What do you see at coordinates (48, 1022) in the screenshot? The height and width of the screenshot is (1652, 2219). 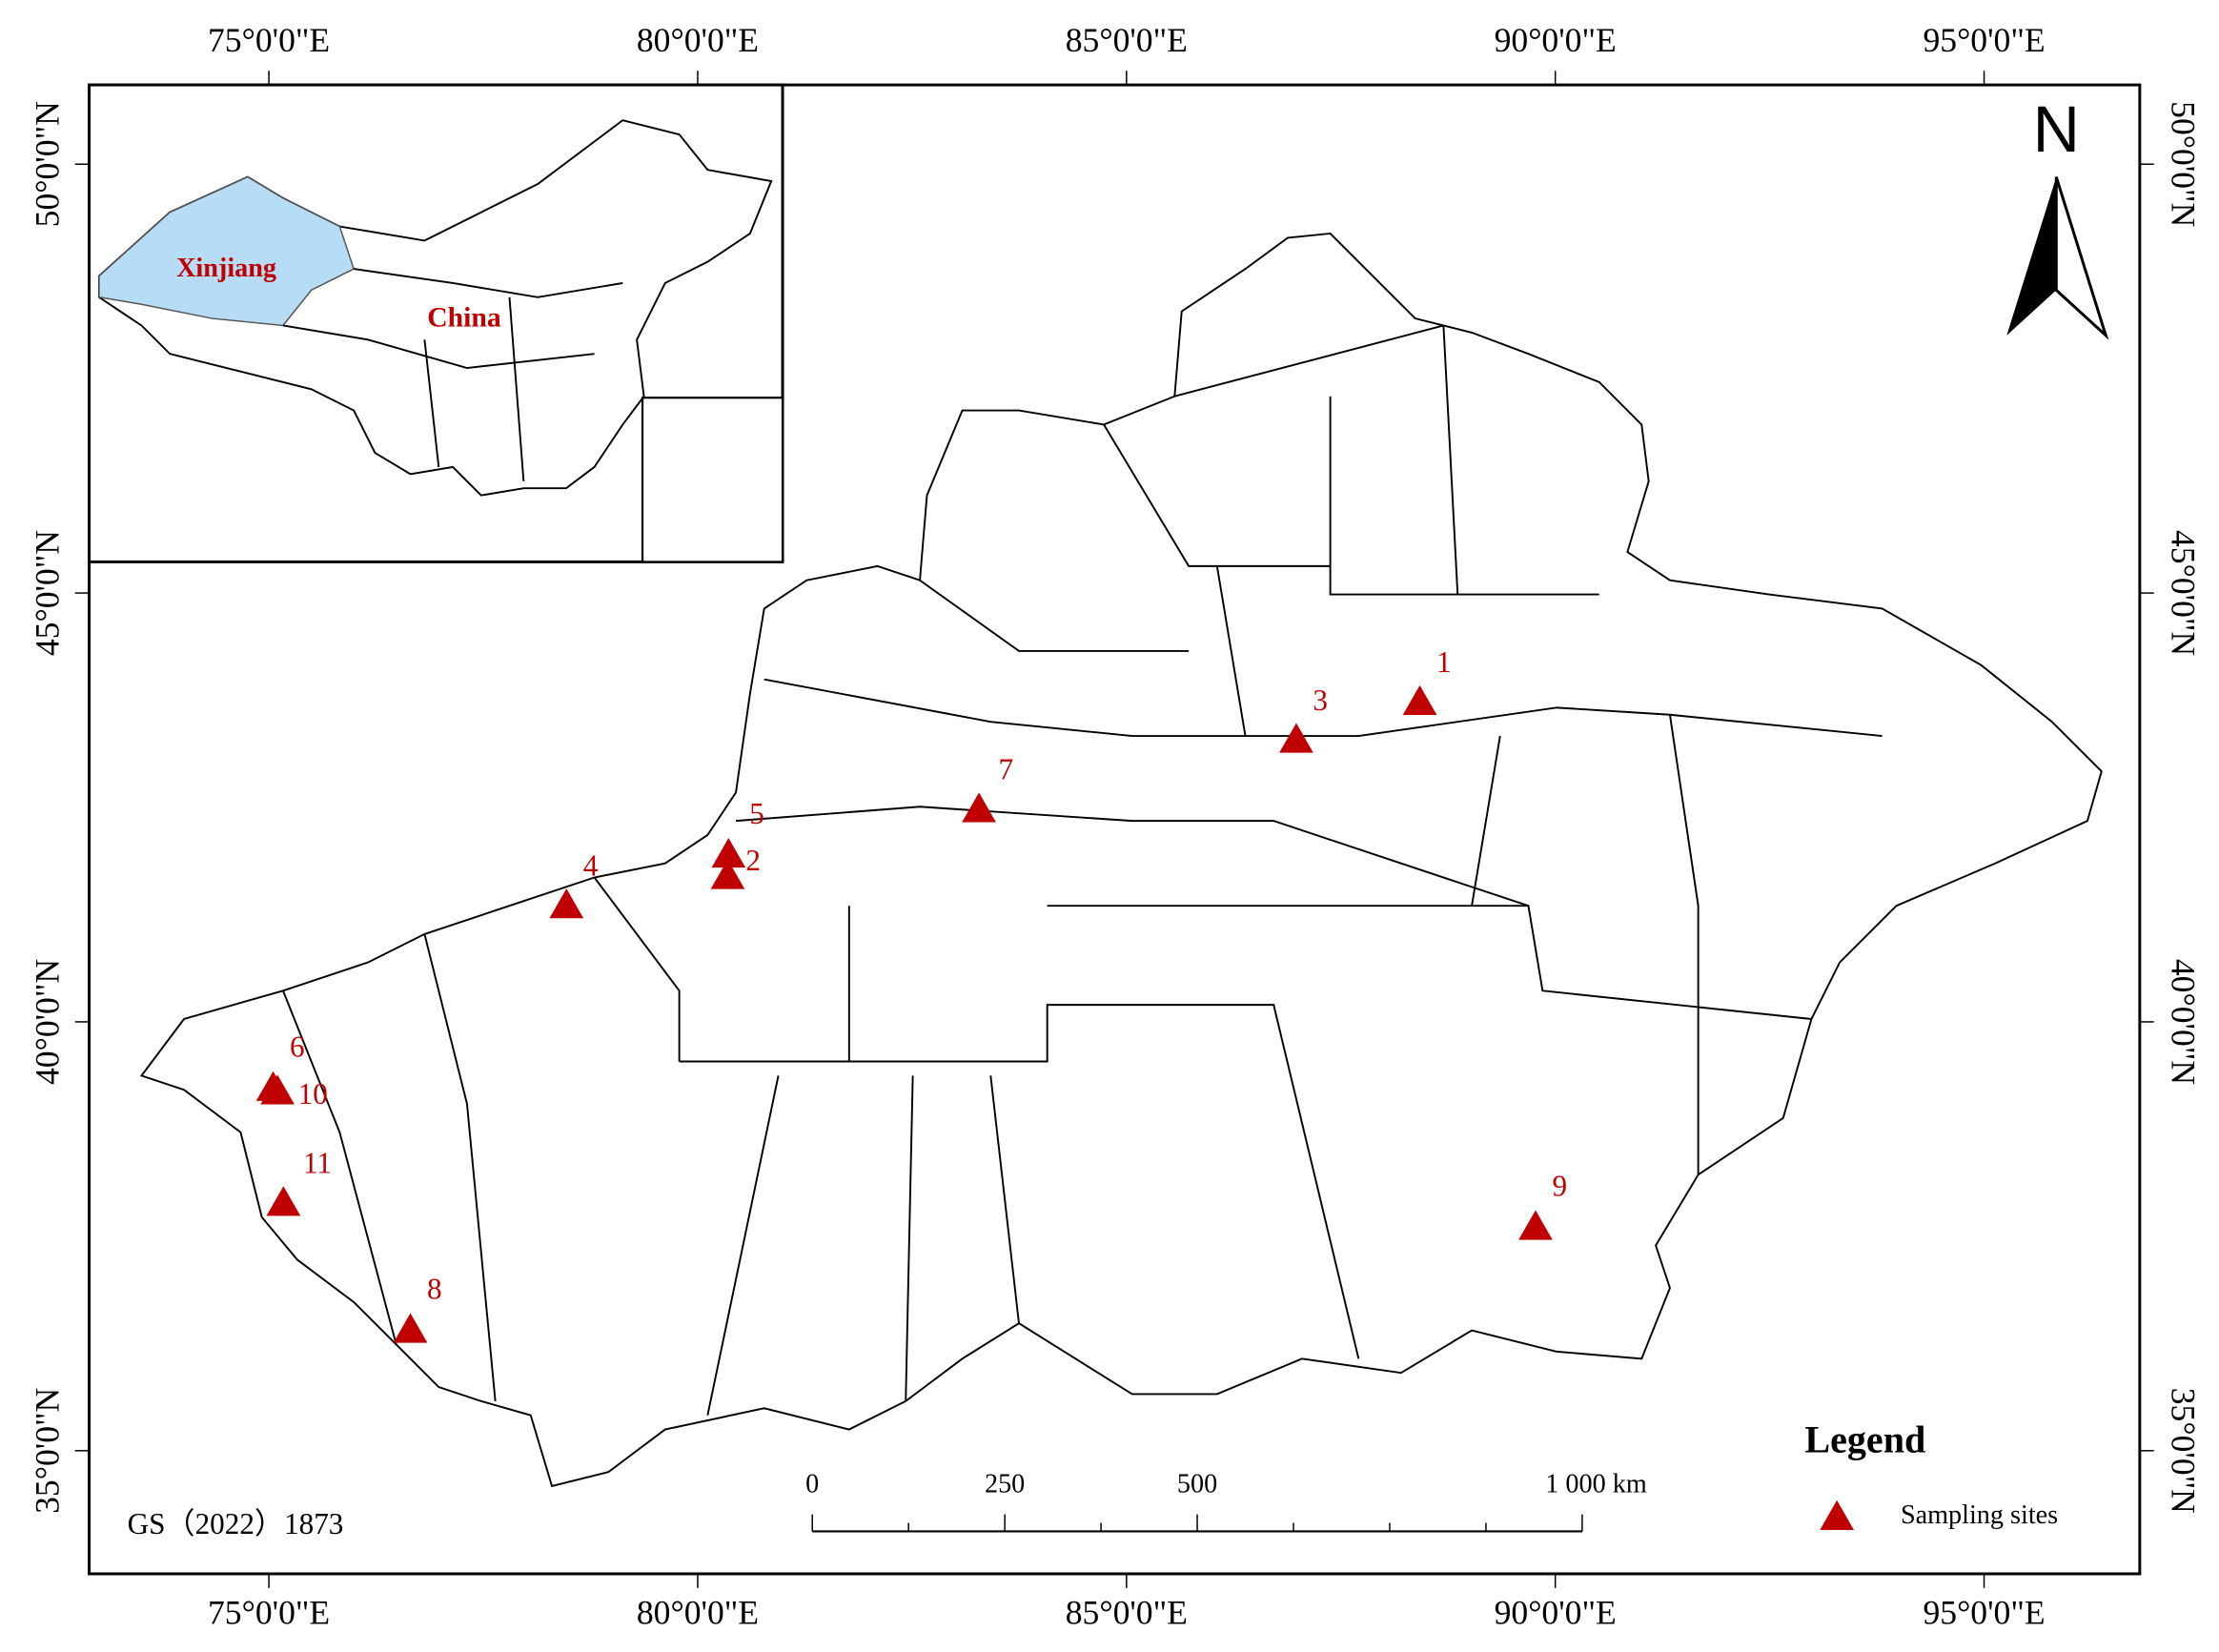 I see `lat-label-left: 40°0'0"N` at bounding box center [48, 1022].